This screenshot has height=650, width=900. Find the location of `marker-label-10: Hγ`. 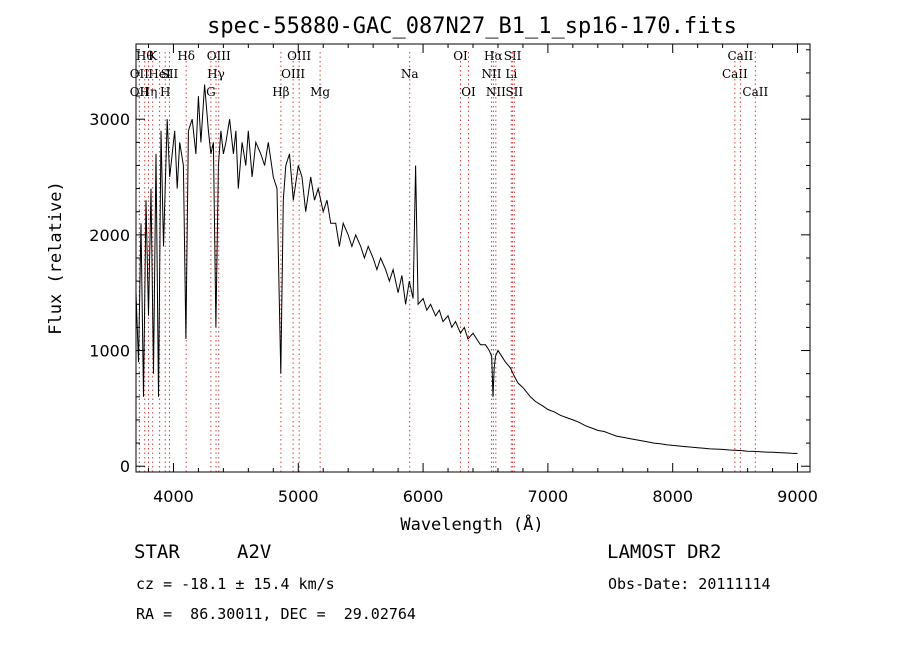

marker-label-10: Hγ is located at coordinates (216, 74).